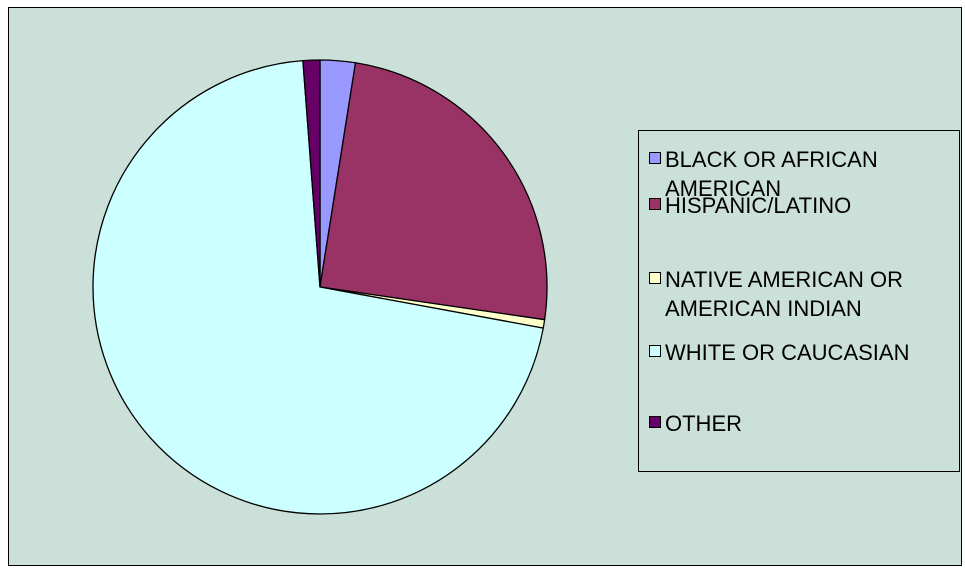 This screenshot has height=571, width=965. Describe the element at coordinates (758, 205) in the screenshot. I see `legend-label-hispanic-latino: HISPANIC/LATINO` at that location.